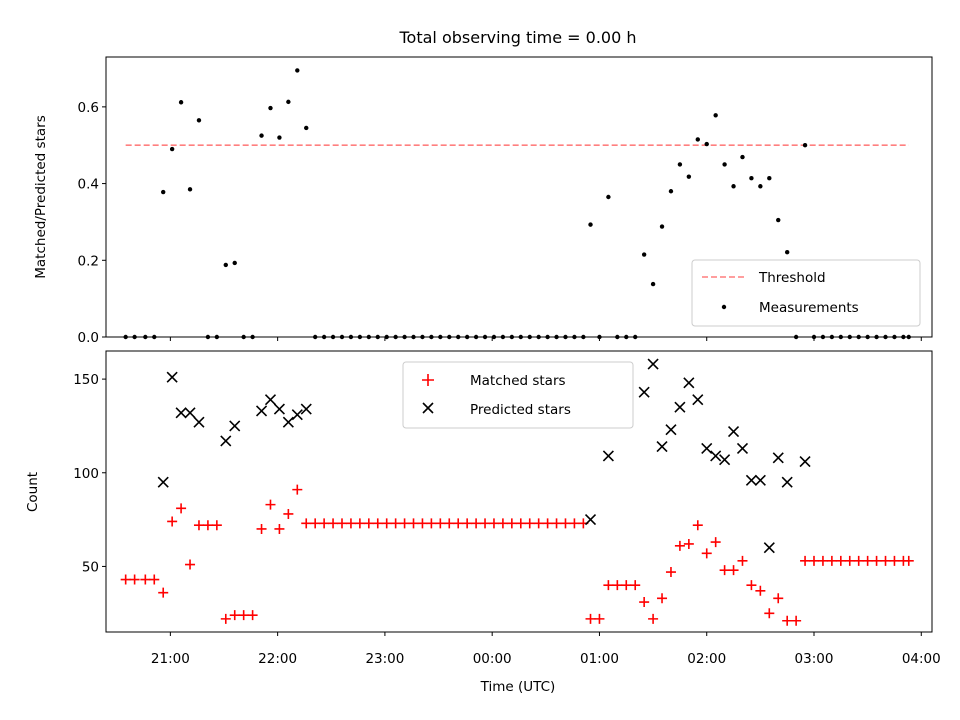 The image size is (960, 720). I want to click on top-x-ticks, so click(545, 339).